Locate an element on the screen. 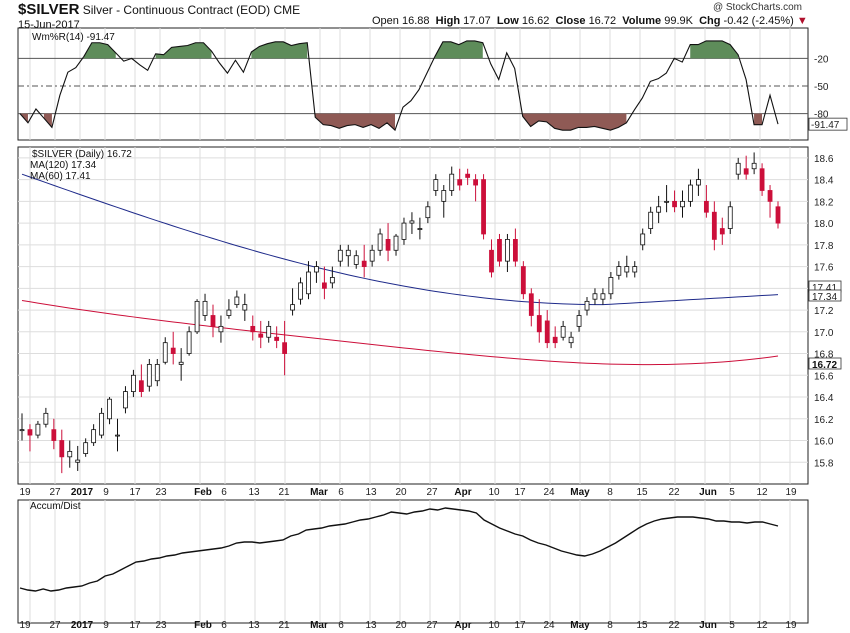 This screenshot has width=850, height=633. high-label: High is located at coordinates (448, 21).